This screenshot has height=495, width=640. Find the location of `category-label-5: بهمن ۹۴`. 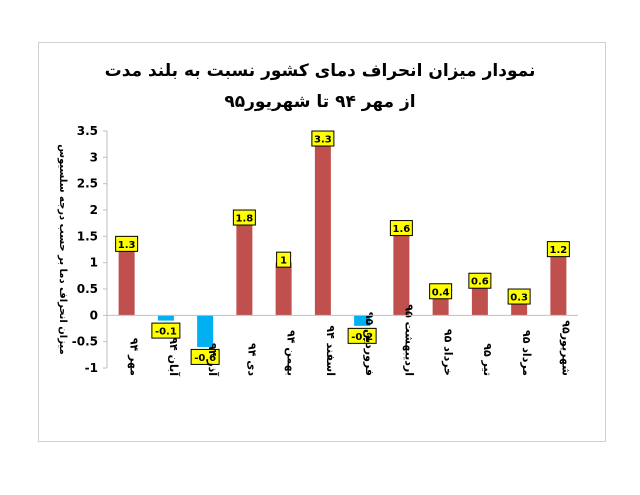

category-label-5: بهمن ۹۴ is located at coordinates (291, 353).